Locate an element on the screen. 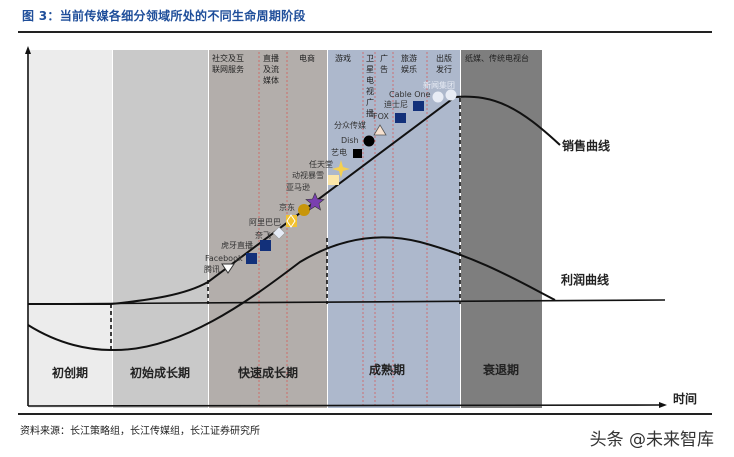 This screenshot has height=457, width=734. marker-huya-icon is located at coordinates (265, 245).